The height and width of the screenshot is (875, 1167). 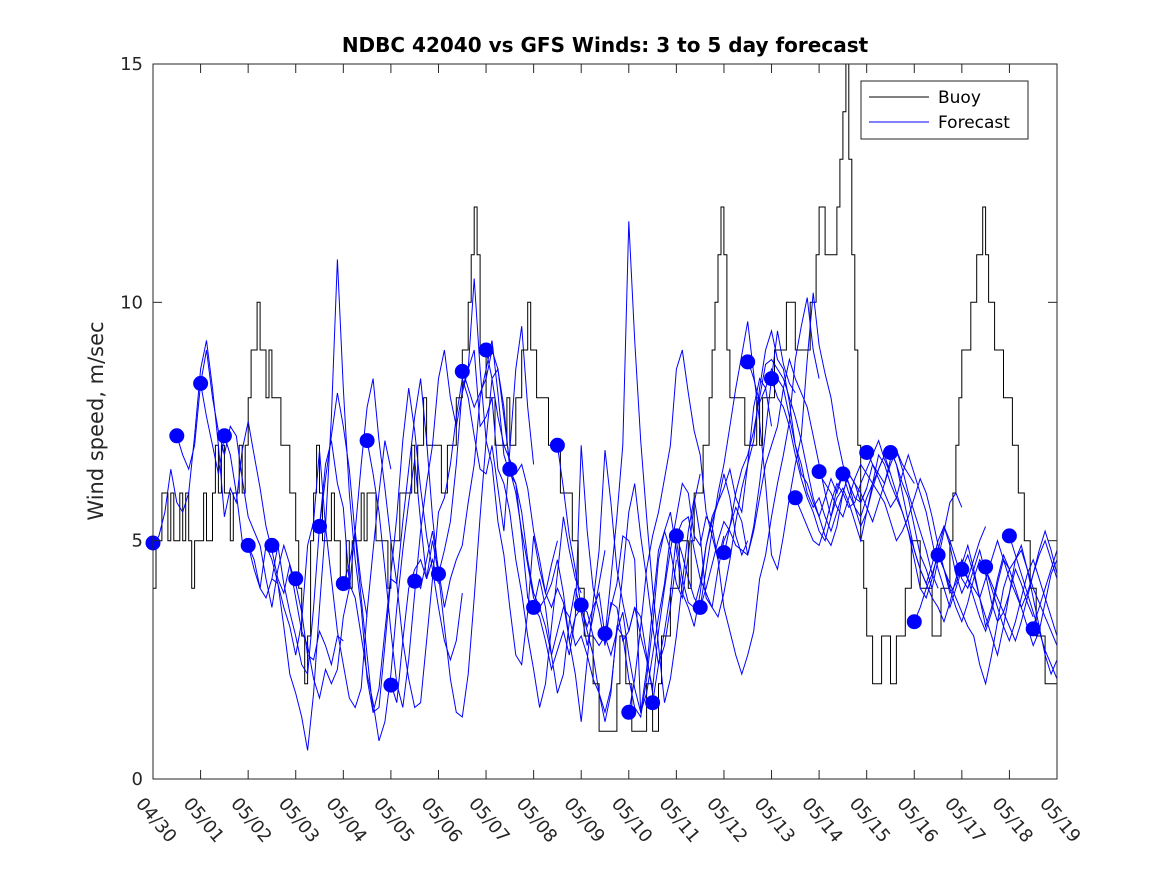 What do you see at coordinates (137, 541) in the screenshot?
I see `y-tick-label: 5` at bounding box center [137, 541].